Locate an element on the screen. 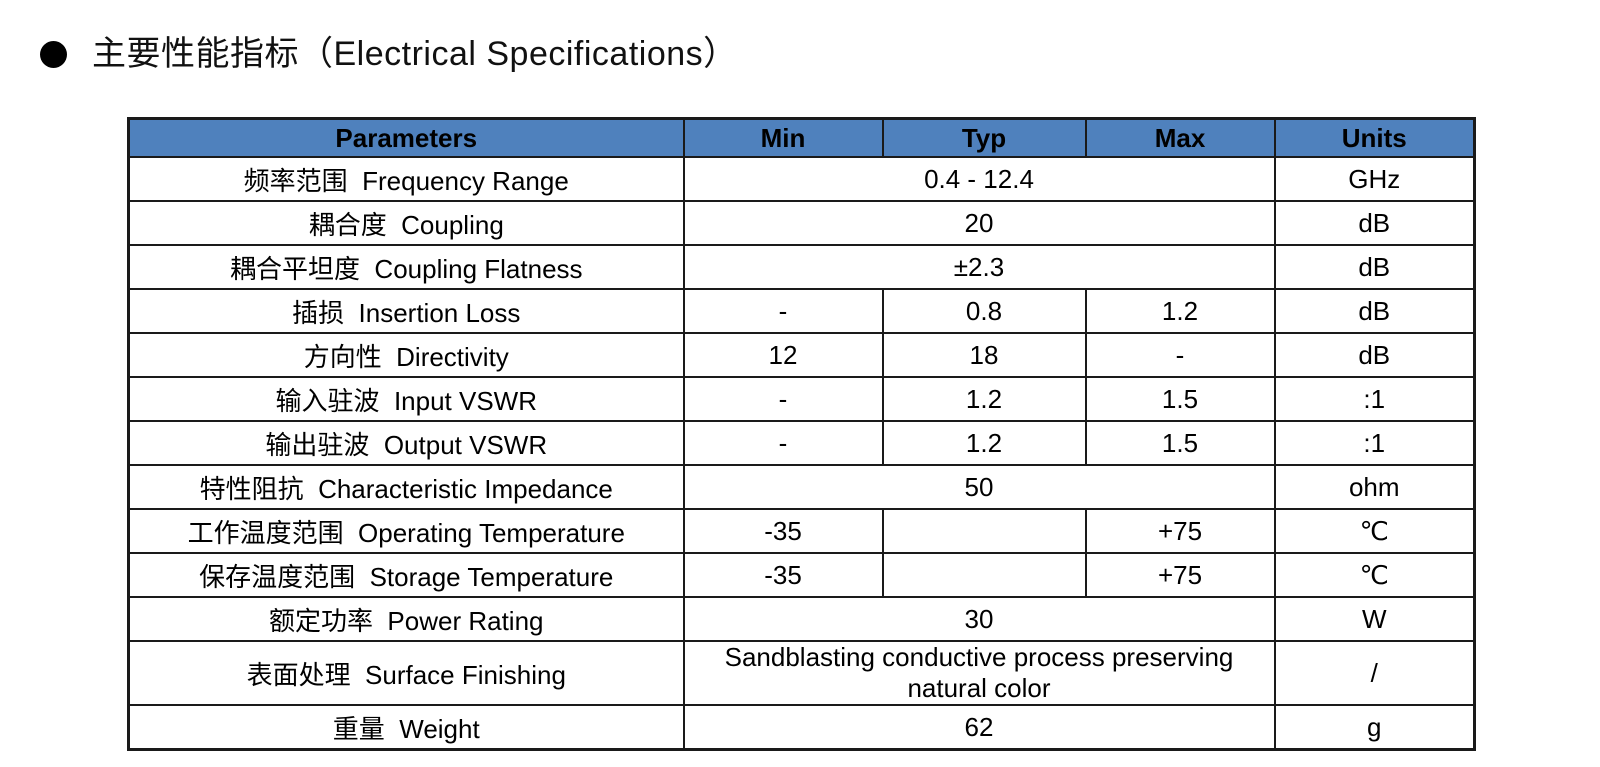  table-row: 工作温度范围 Operating Temperature -35 +75 ℃ is located at coordinates (801, 531).